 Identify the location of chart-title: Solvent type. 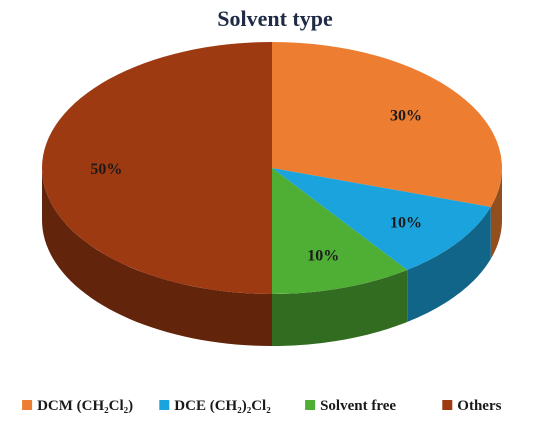
(275, 18).